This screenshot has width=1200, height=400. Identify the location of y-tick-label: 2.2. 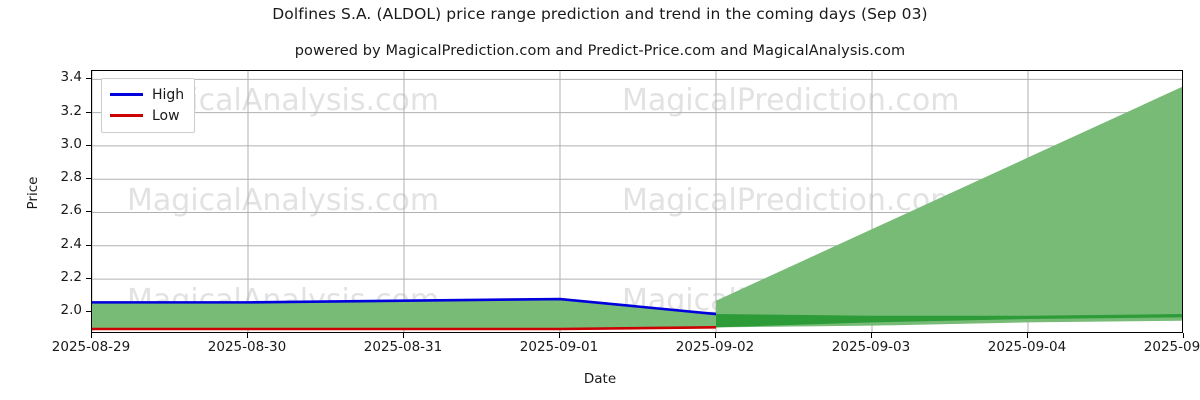
(71, 277).